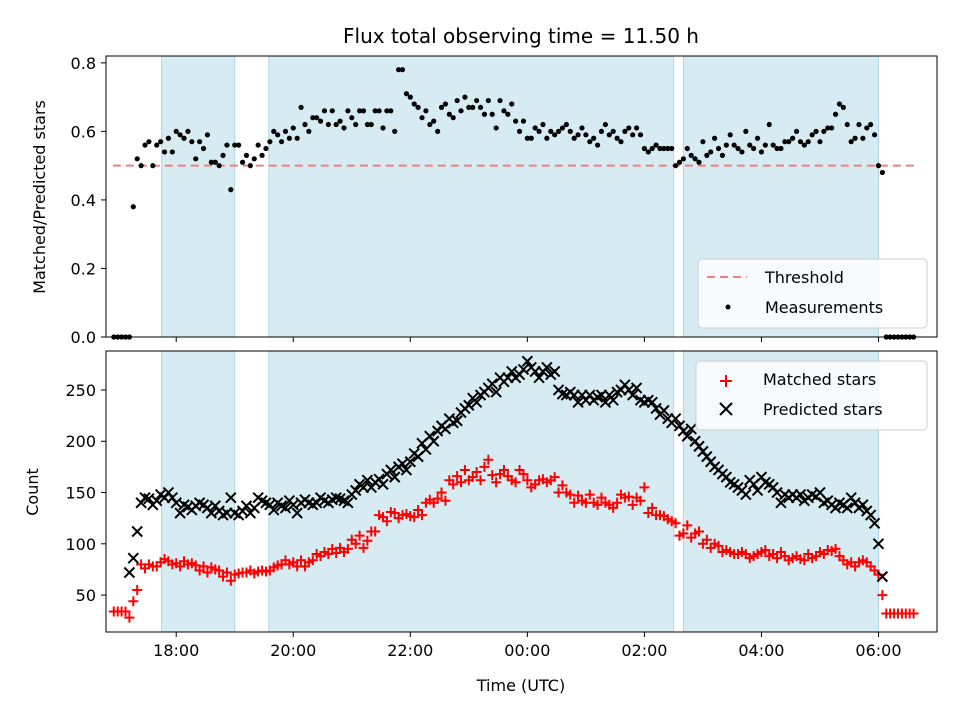 This screenshot has width=960, height=720. What do you see at coordinates (644, 650) in the screenshot?
I see `x-tick-label: 02:00` at bounding box center [644, 650].